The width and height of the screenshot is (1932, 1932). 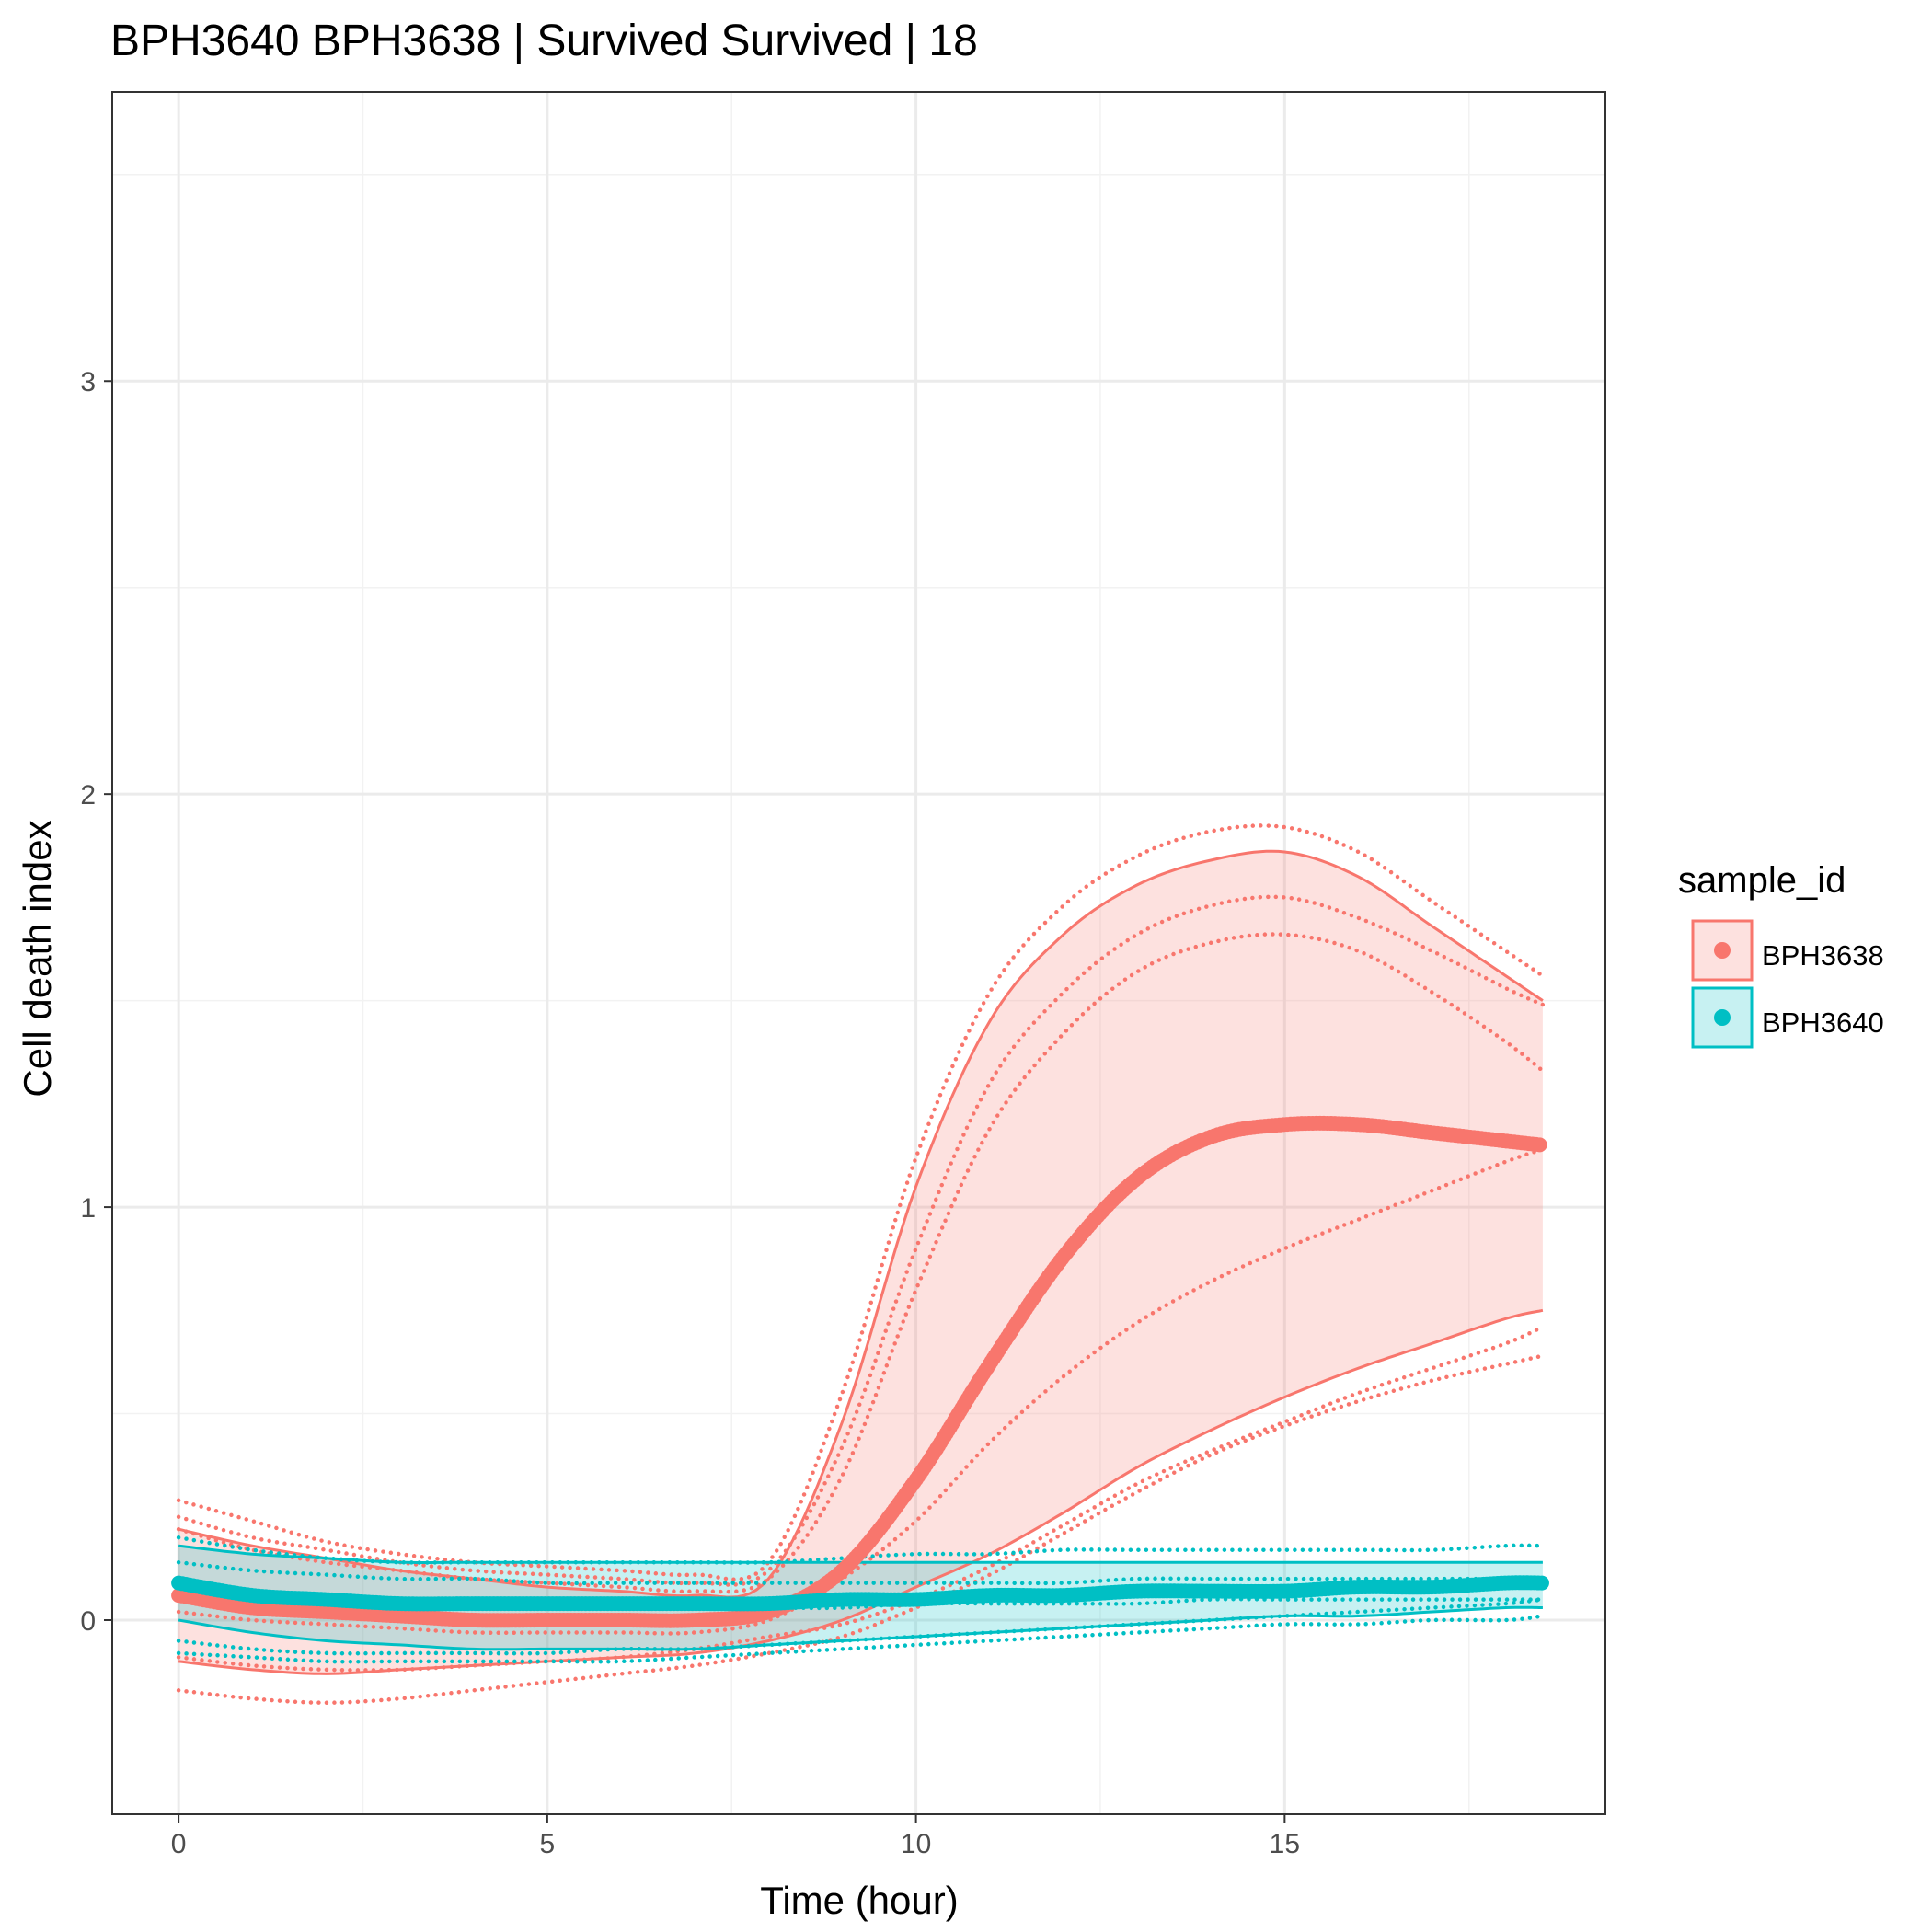 What do you see at coordinates (88, 1621) in the screenshot?
I see `y-tick-label: 0` at bounding box center [88, 1621].